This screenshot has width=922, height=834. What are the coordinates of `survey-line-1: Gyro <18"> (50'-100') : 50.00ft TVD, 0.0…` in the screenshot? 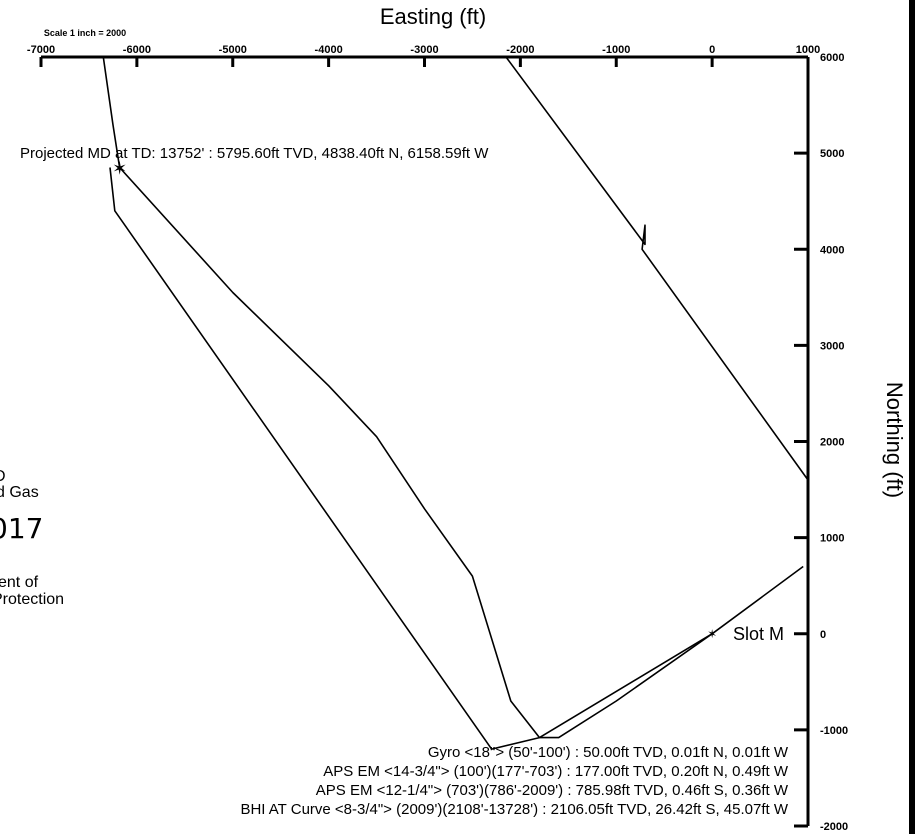 It's located at (608, 752).